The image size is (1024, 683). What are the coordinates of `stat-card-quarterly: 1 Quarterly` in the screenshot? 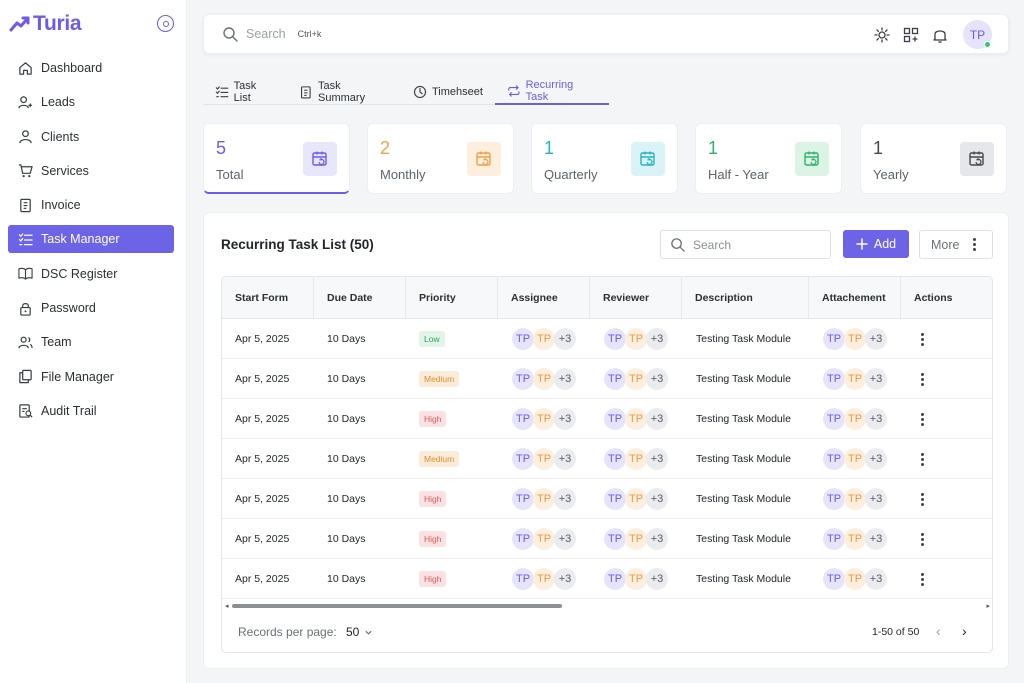 It's located at (604, 158).